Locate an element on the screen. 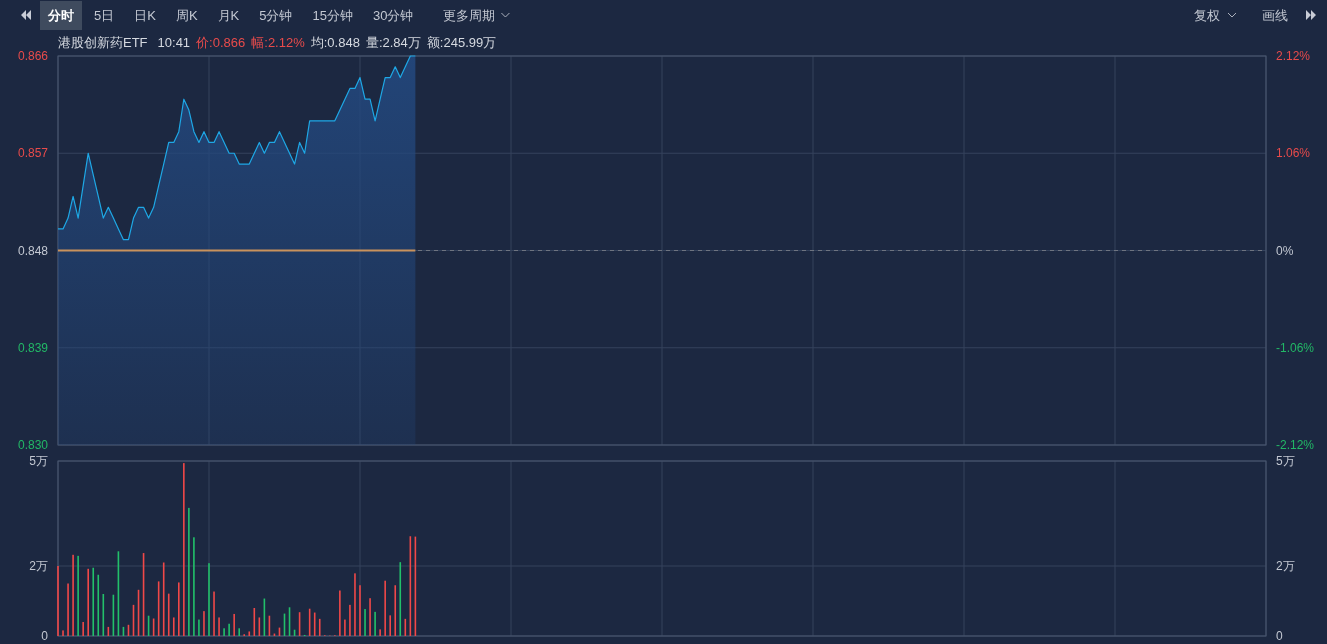 Image resolution: width=1327 pixels, height=644 pixels. y2-tick-label: 5万 is located at coordinates (1285, 461).